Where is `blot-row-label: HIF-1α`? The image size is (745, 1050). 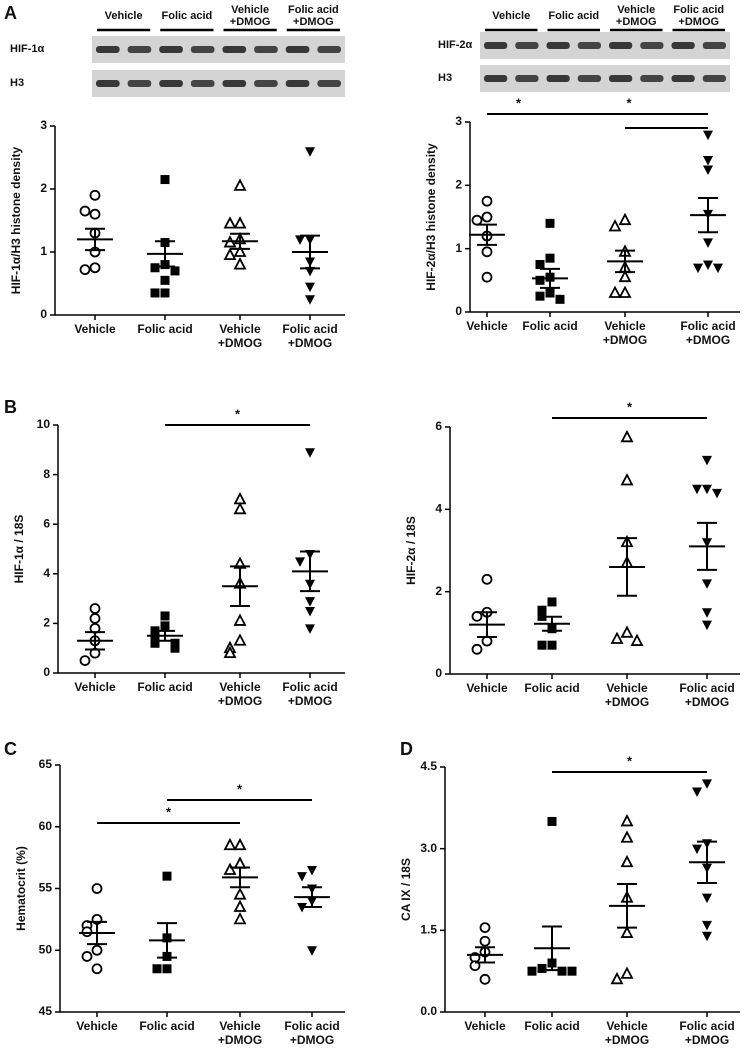 blot-row-label: HIF-1α is located at coordinates (27, 49).